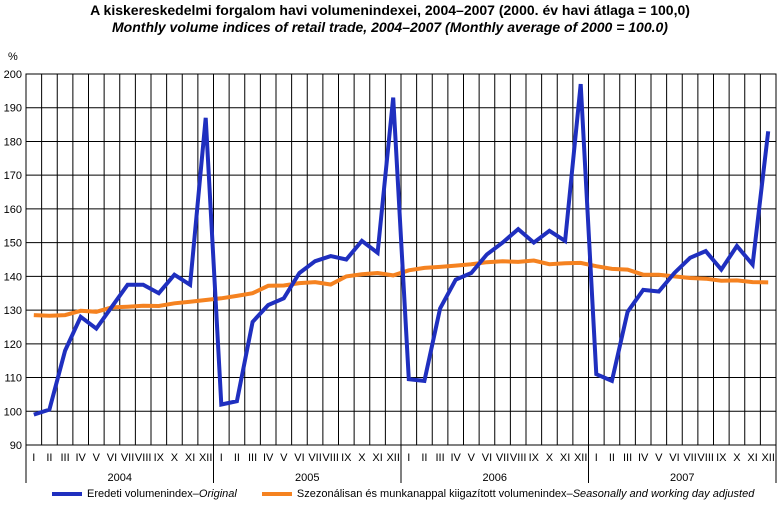  I want to click on legend-item-original: Eredeti volumenindex – Original, so click(144, 494).